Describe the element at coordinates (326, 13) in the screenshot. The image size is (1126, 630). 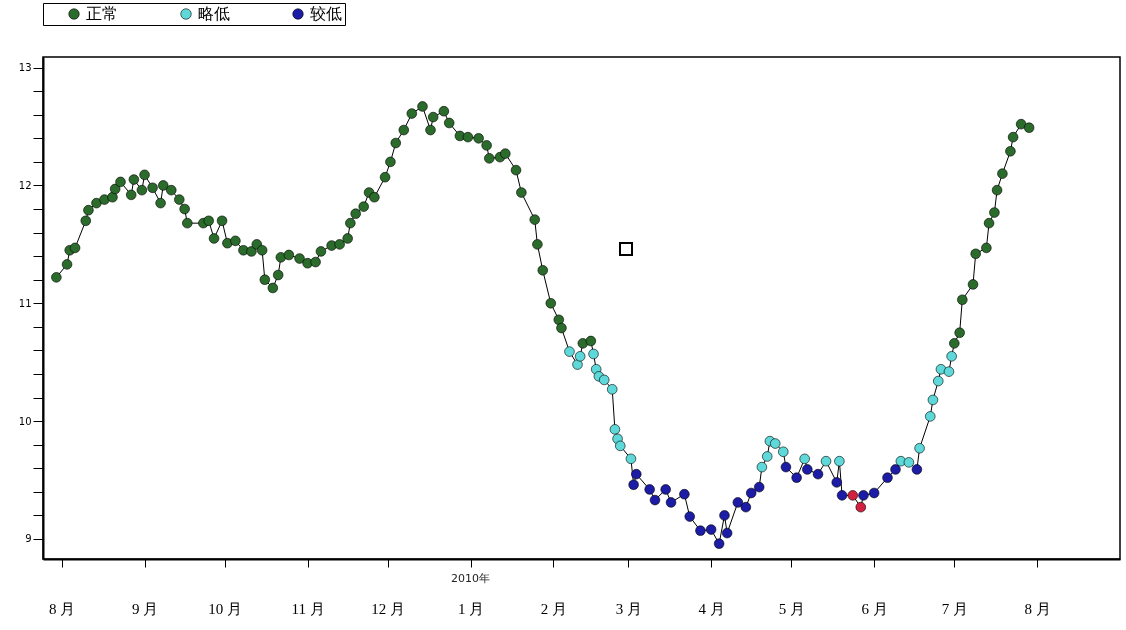
I see `legend-label: 较低` at that location.